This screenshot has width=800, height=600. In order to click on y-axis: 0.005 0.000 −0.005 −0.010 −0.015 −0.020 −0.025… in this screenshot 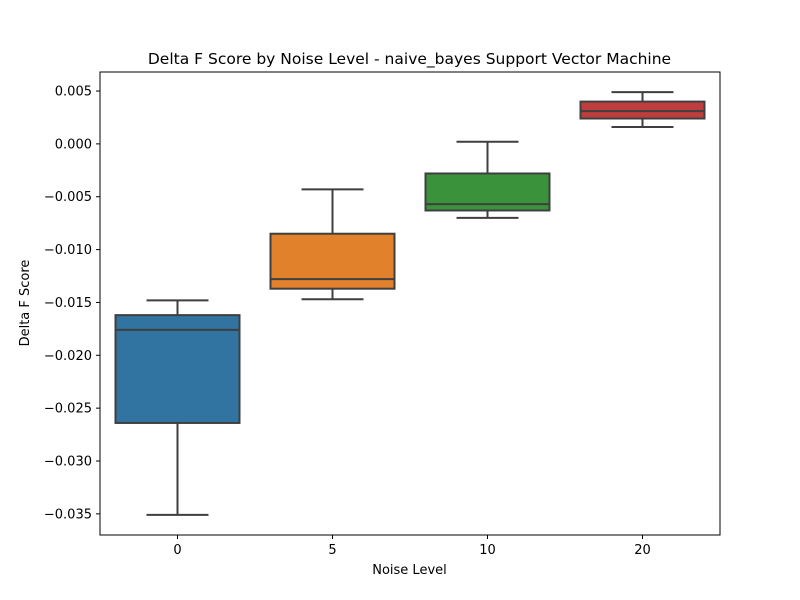, I will do `click(72, 303)`.